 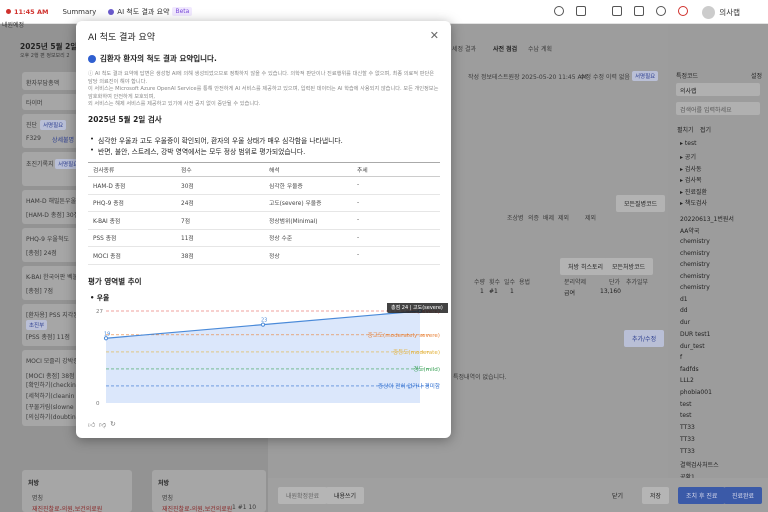 I want to click on refresh-icon: ↻, so click(x=113, y=424).